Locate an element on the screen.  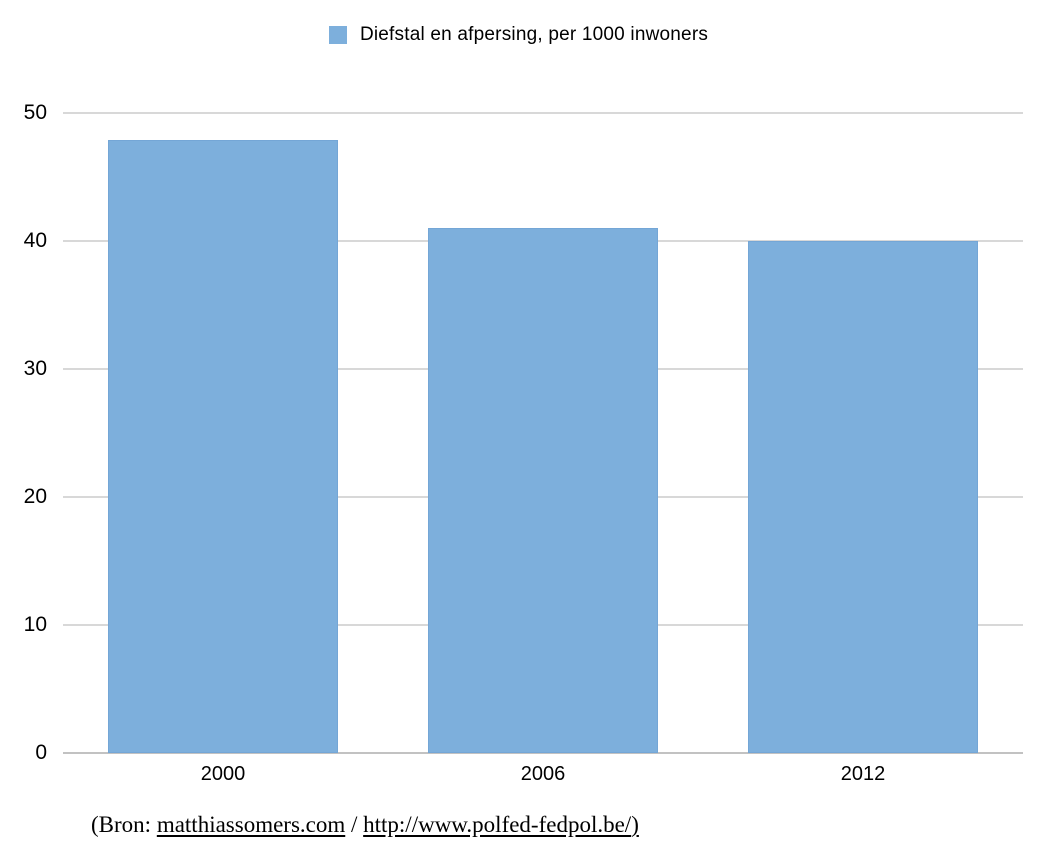
x-tick-label: 2012 is located at coordinates (863, 774).